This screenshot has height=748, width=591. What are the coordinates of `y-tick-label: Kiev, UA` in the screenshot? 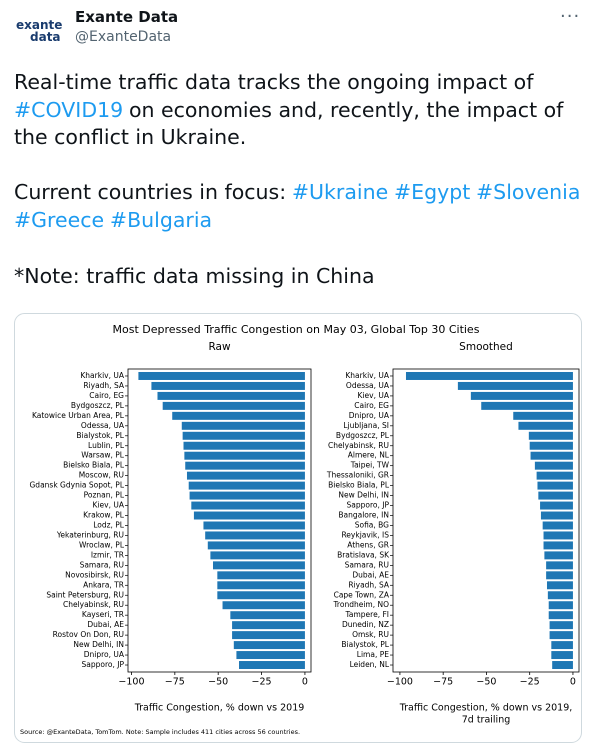 It's located at (374, 395).